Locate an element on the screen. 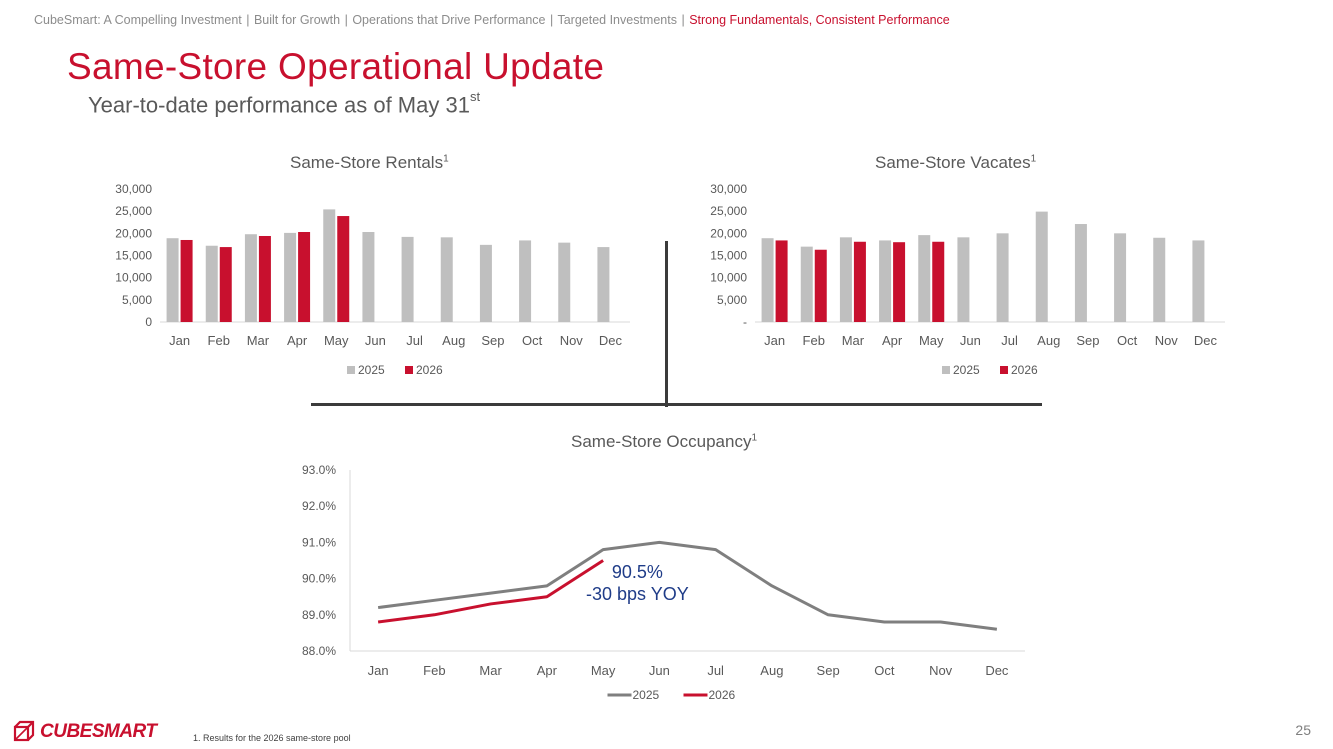  vacates-xtick-label: Oct is located at coordinates (1127, 340).